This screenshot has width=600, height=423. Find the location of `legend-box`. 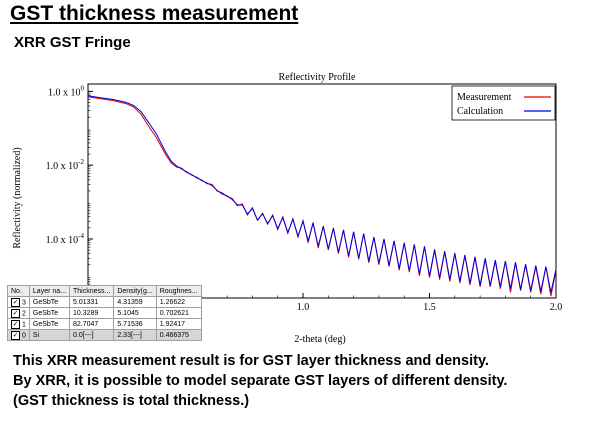

legend-box is located at coordinates (503, 103).